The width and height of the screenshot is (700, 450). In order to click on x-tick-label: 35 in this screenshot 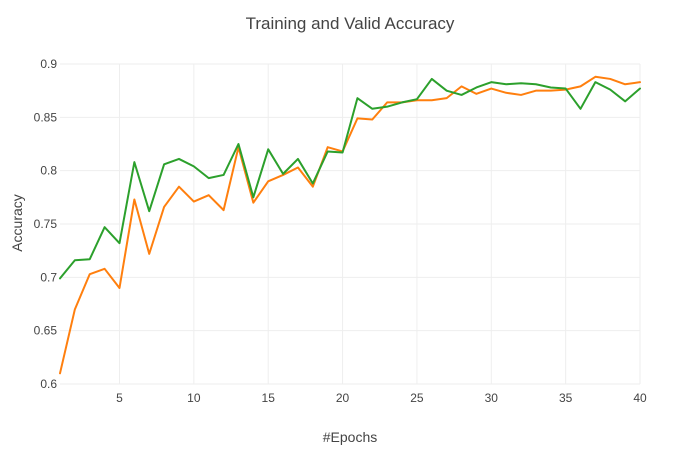, I will do `click(566, 398)`.